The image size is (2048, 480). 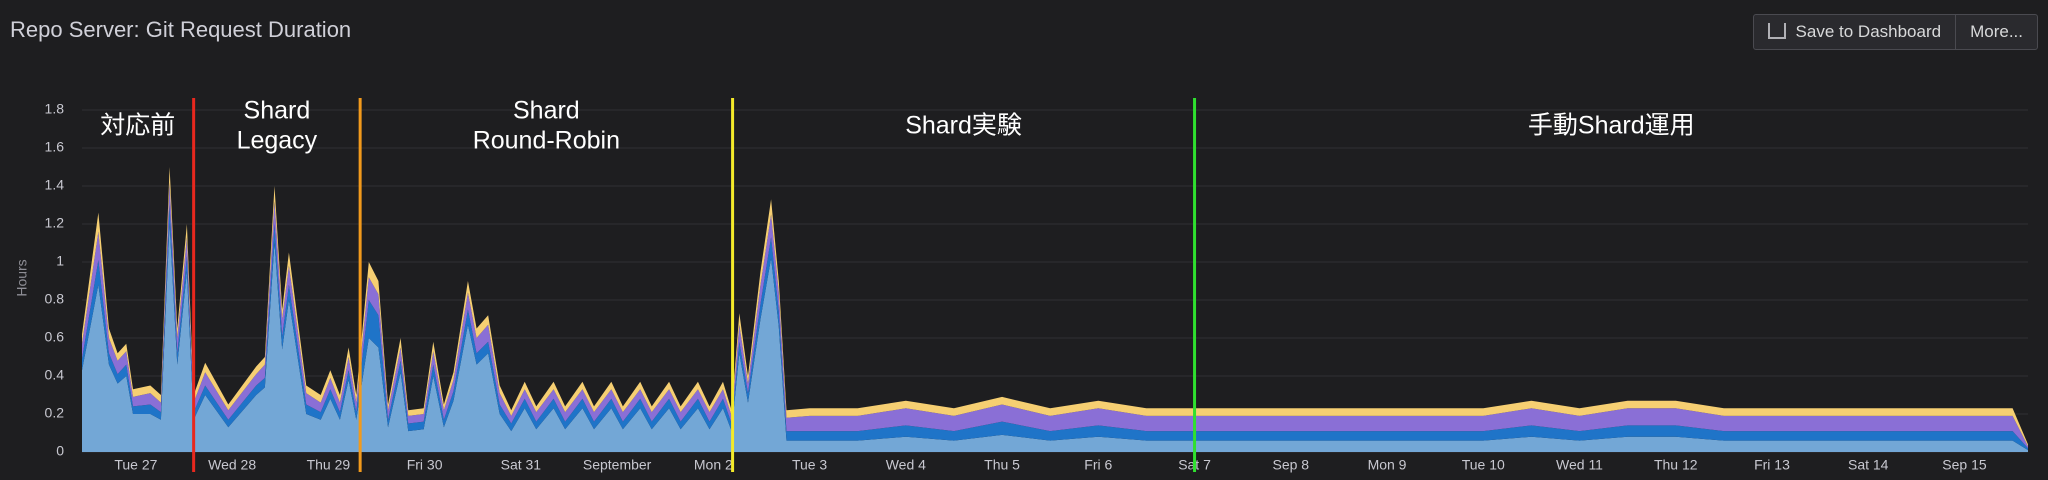 What do you see at coordinates (521, 465) in the screenshot?
I see `x-tick-label: Sat 31` at bounding box center [521, 465].